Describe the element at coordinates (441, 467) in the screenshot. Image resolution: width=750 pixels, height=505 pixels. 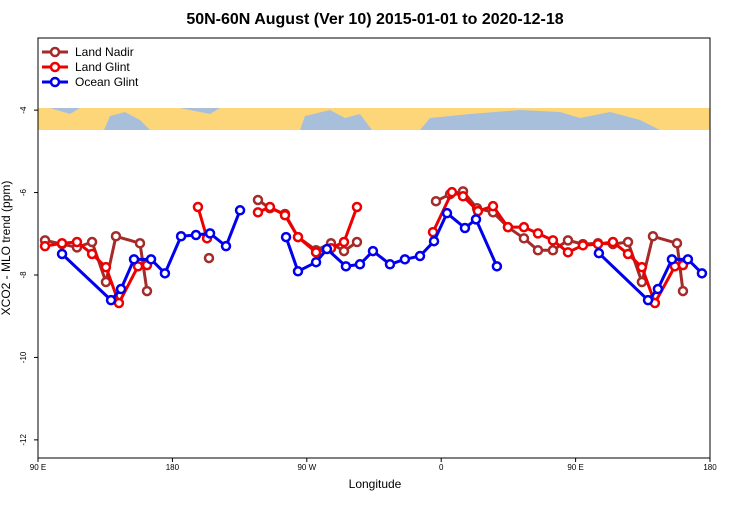
I see `x-tick-label: 0` at that location.